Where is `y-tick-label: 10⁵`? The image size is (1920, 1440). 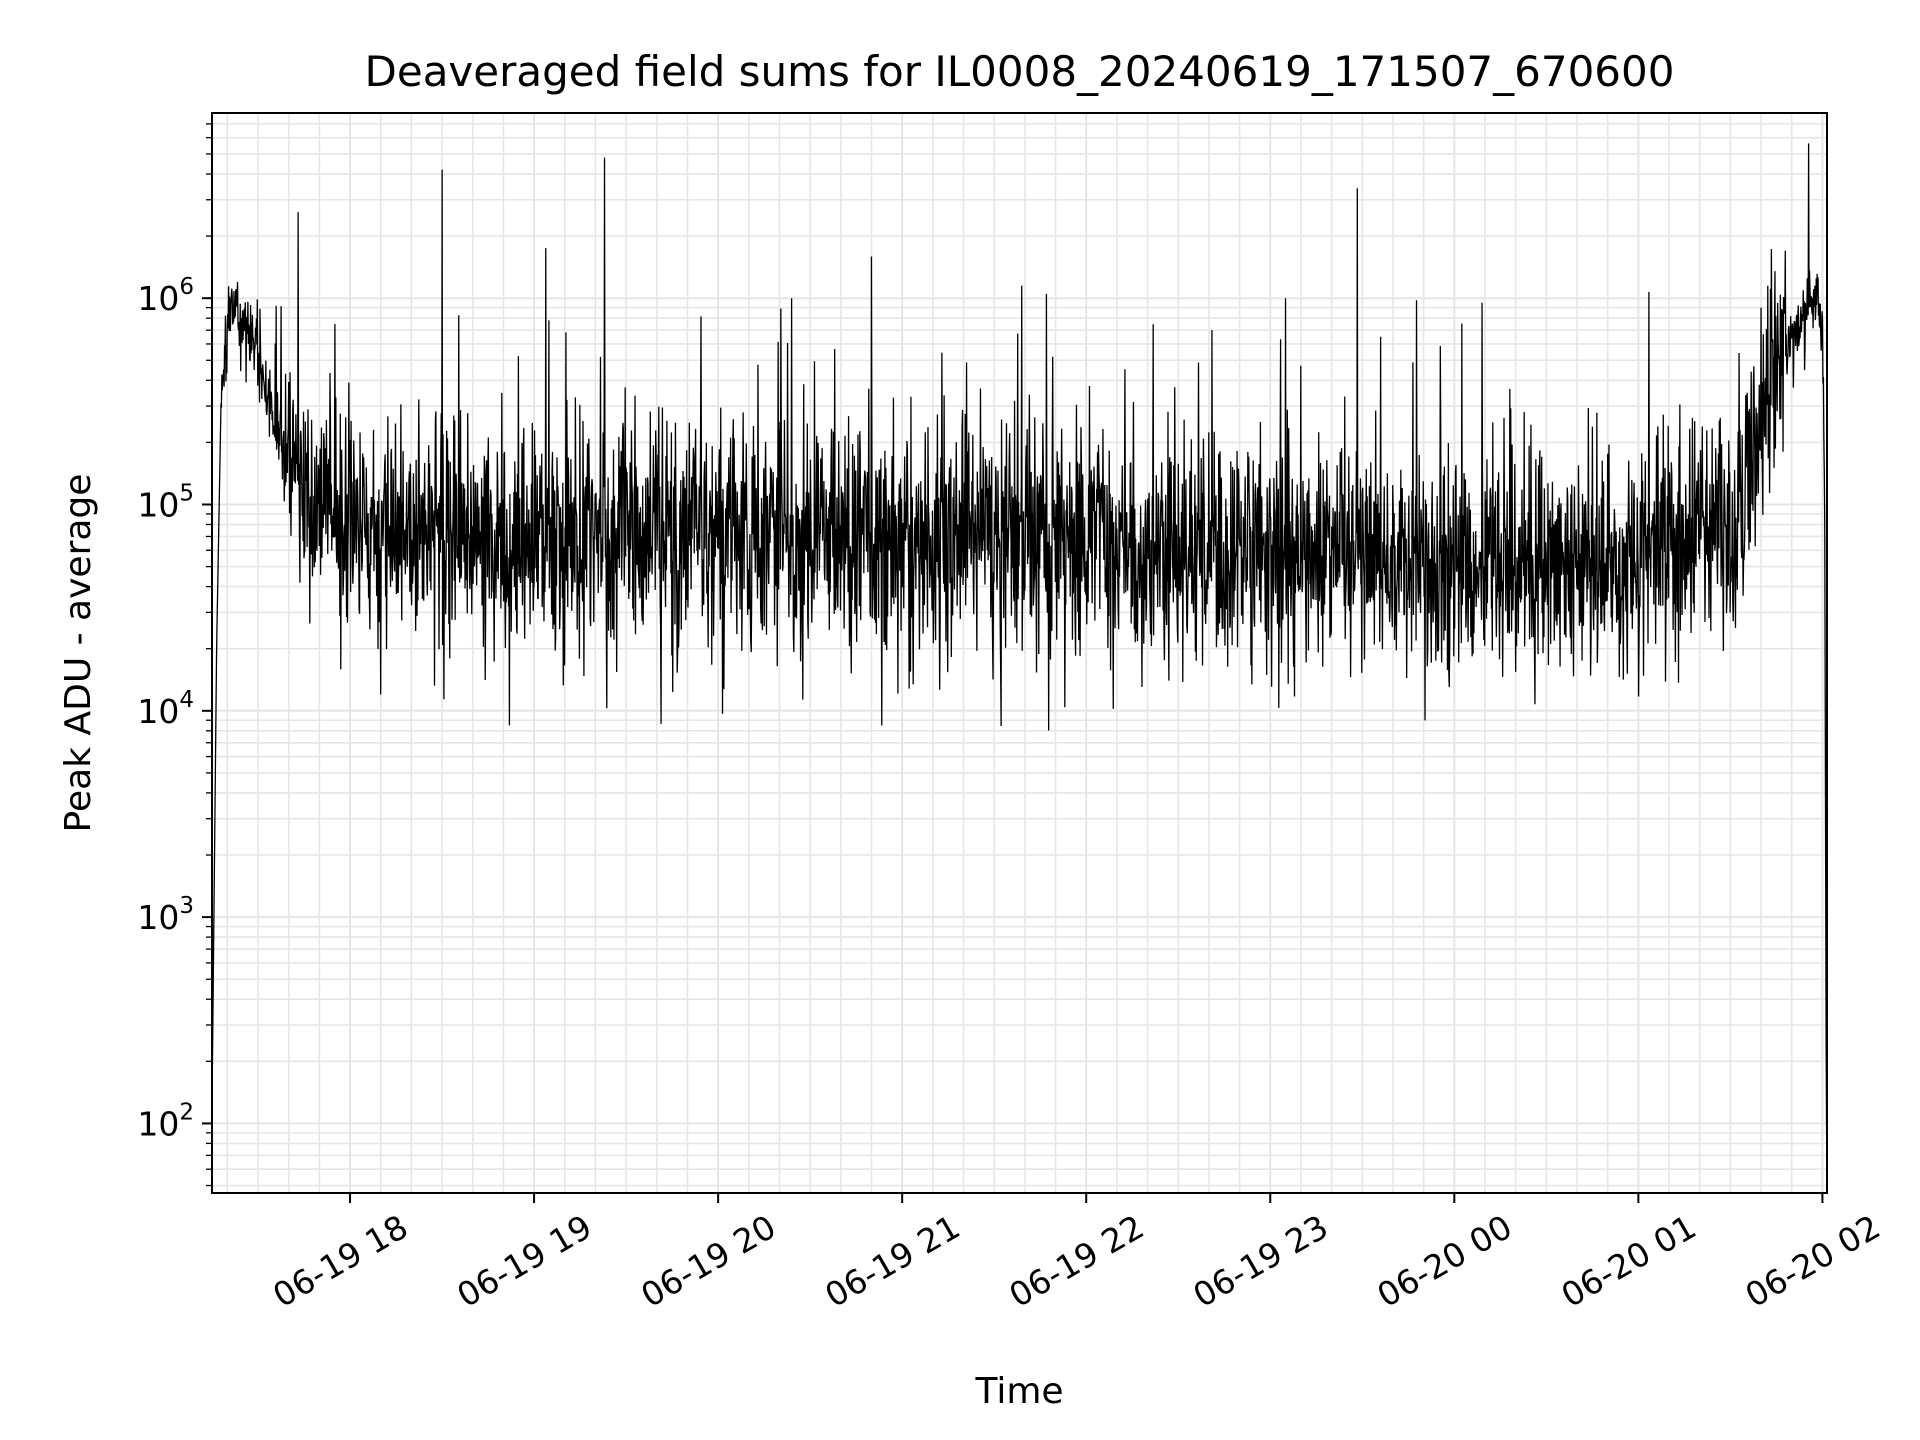
y-tick-label: 10⁵ is located at coordinates (165, 502).